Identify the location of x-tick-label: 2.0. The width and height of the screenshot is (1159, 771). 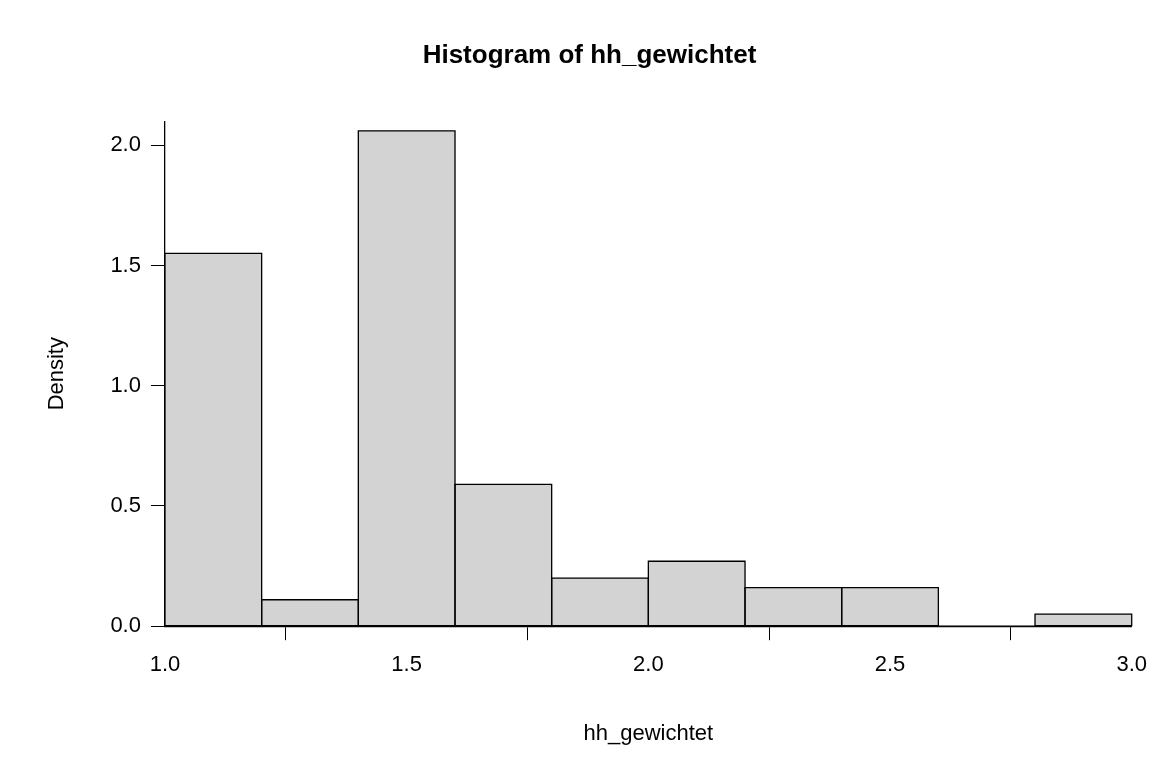
(648, 664).